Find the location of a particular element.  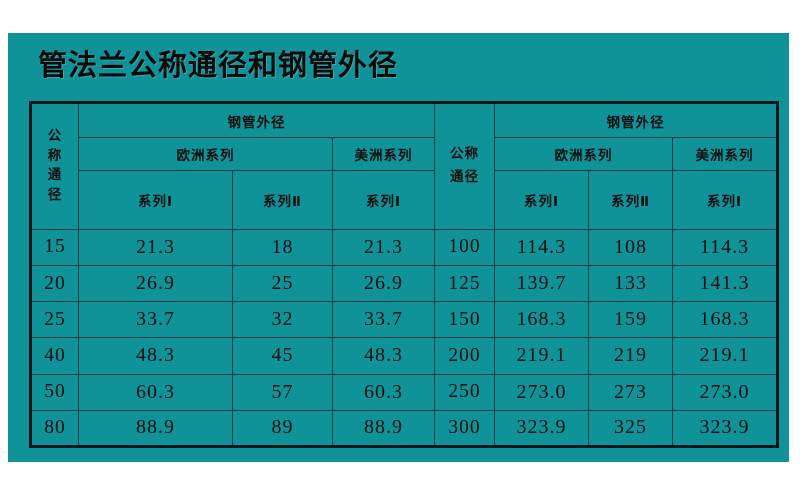

table-row: 20 26.9 25 26.9 125 139.7 133 141.3 is located at coordinates (404, 283).